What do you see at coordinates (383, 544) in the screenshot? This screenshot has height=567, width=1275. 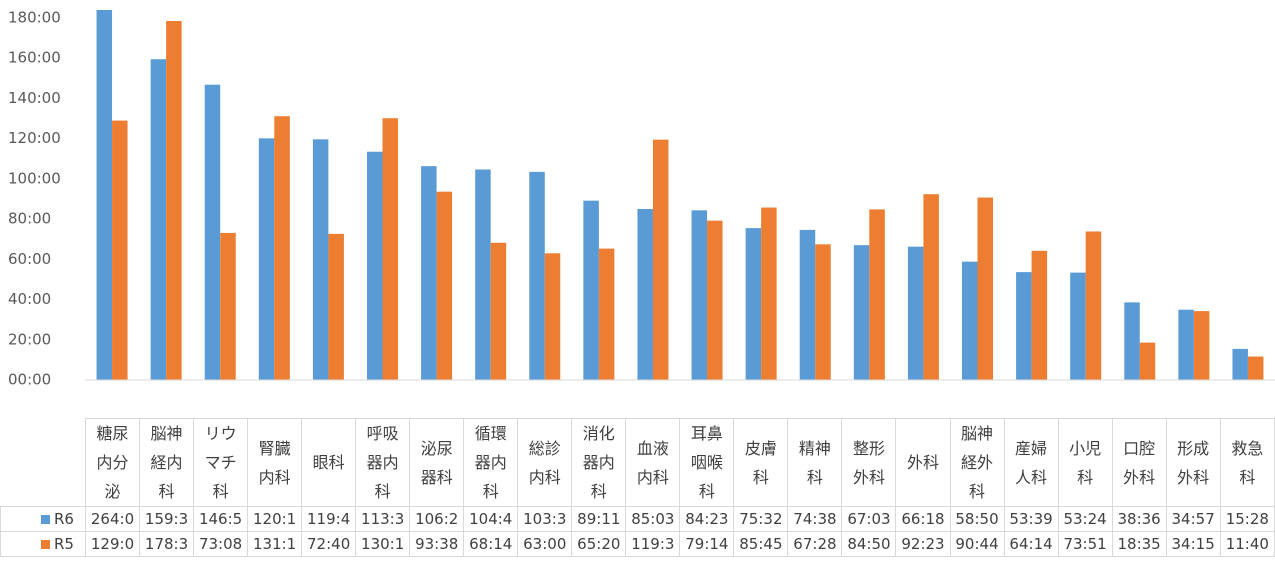 I see `value-cell: 130:1` at bounding box center [383, 544].